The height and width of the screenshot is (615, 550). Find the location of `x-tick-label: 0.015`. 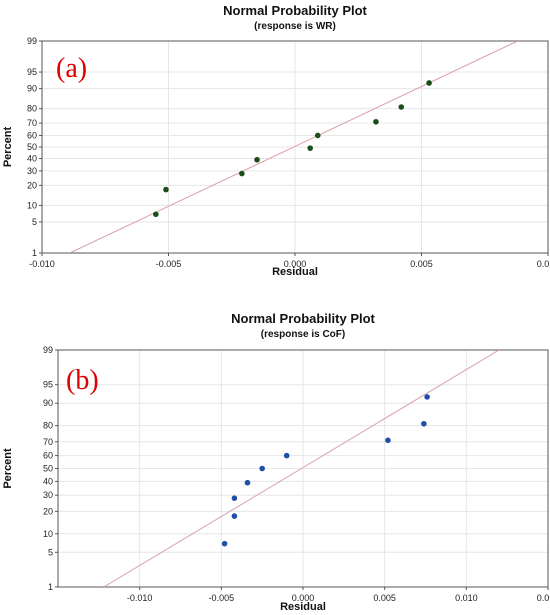

x-tick-label: 0.015 is located at coordinates (543, 598).